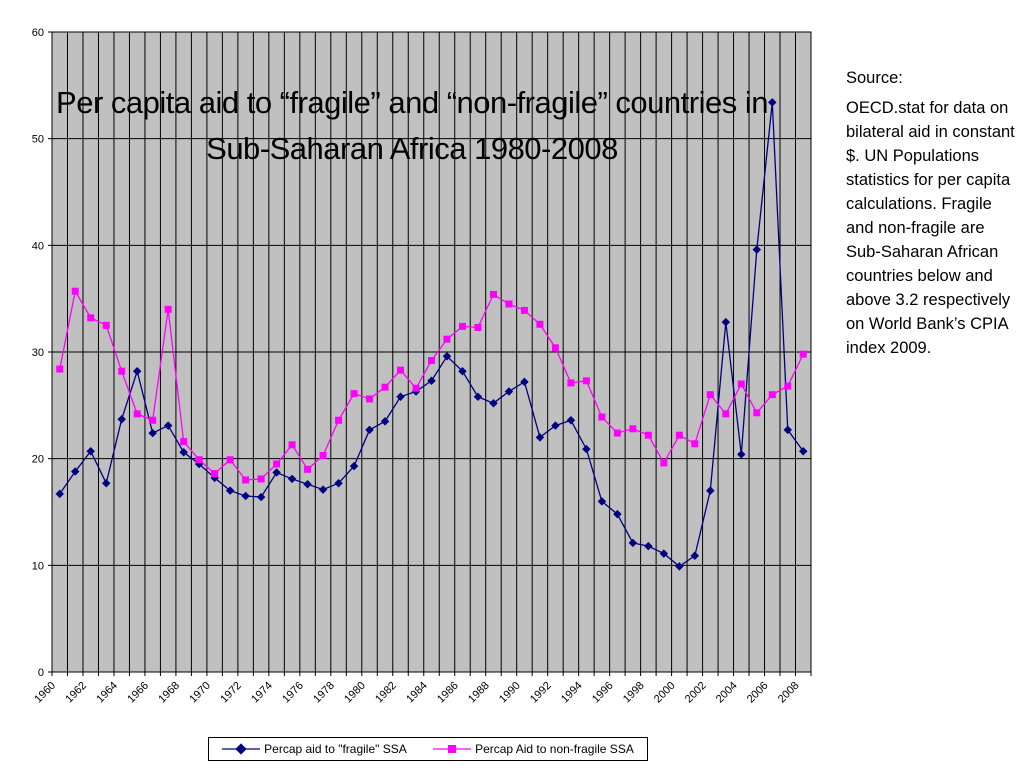  Describe the element at coordinates (452, 749) in the screenshot. I see `legend-swatch-non-fragile` at that location.